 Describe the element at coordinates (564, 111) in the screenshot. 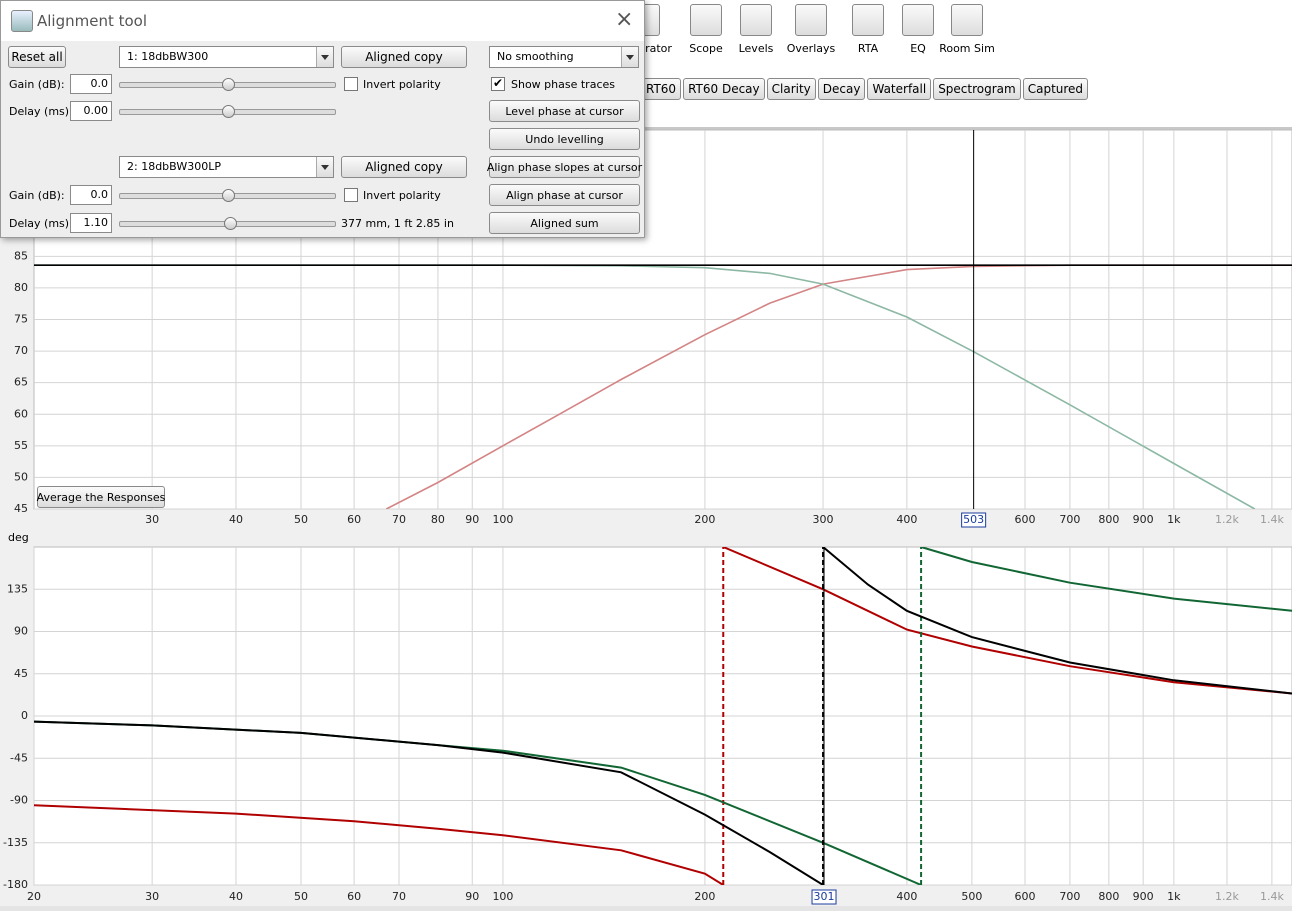

I see `action-button: Level phase at cursor` at that location.